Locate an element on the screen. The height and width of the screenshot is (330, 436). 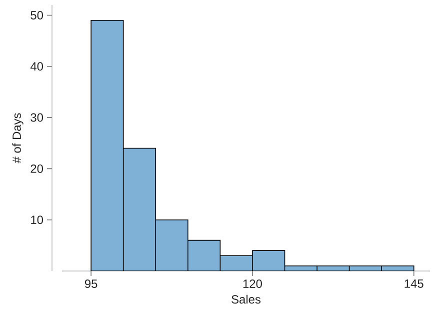
y-axis-title: # of Days is located at coordinates (18, 138).